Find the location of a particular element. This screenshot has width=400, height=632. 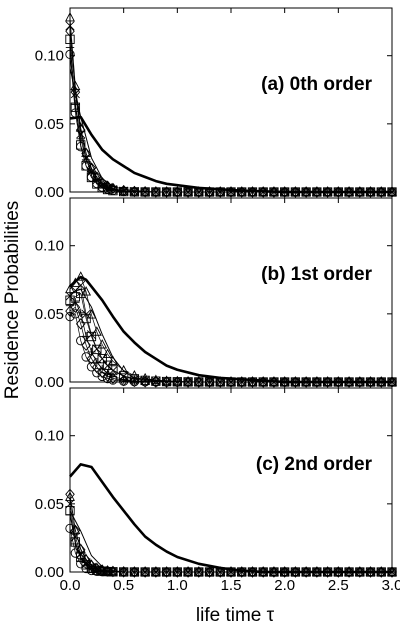

x-tick-label: 1.5 is located at coordinates (231, 585).